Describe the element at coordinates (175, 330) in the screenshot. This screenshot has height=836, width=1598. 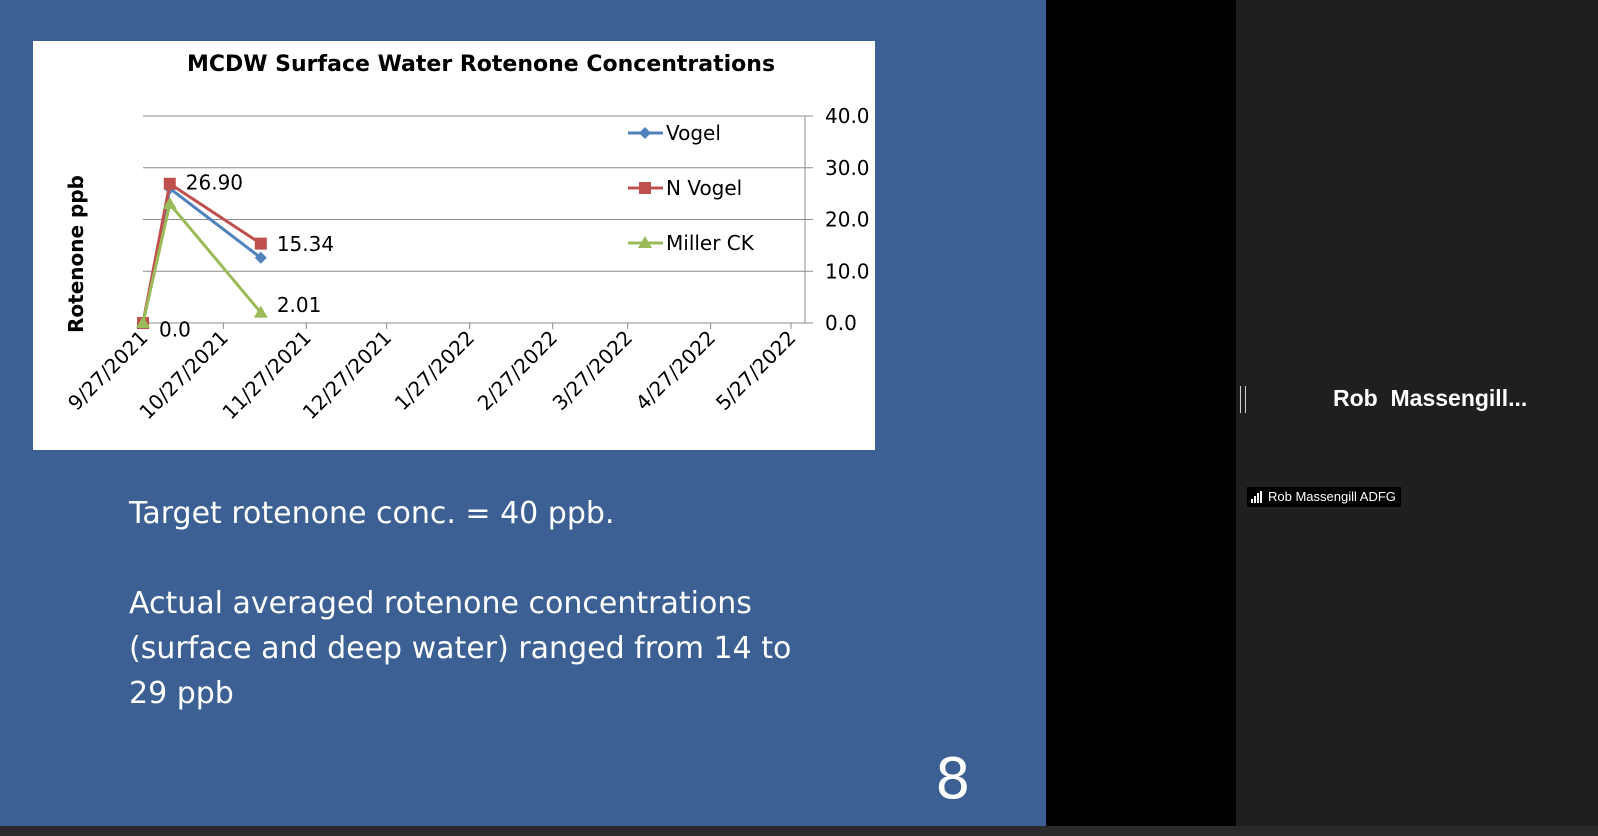
I see `data-label: 0.0` at that location.